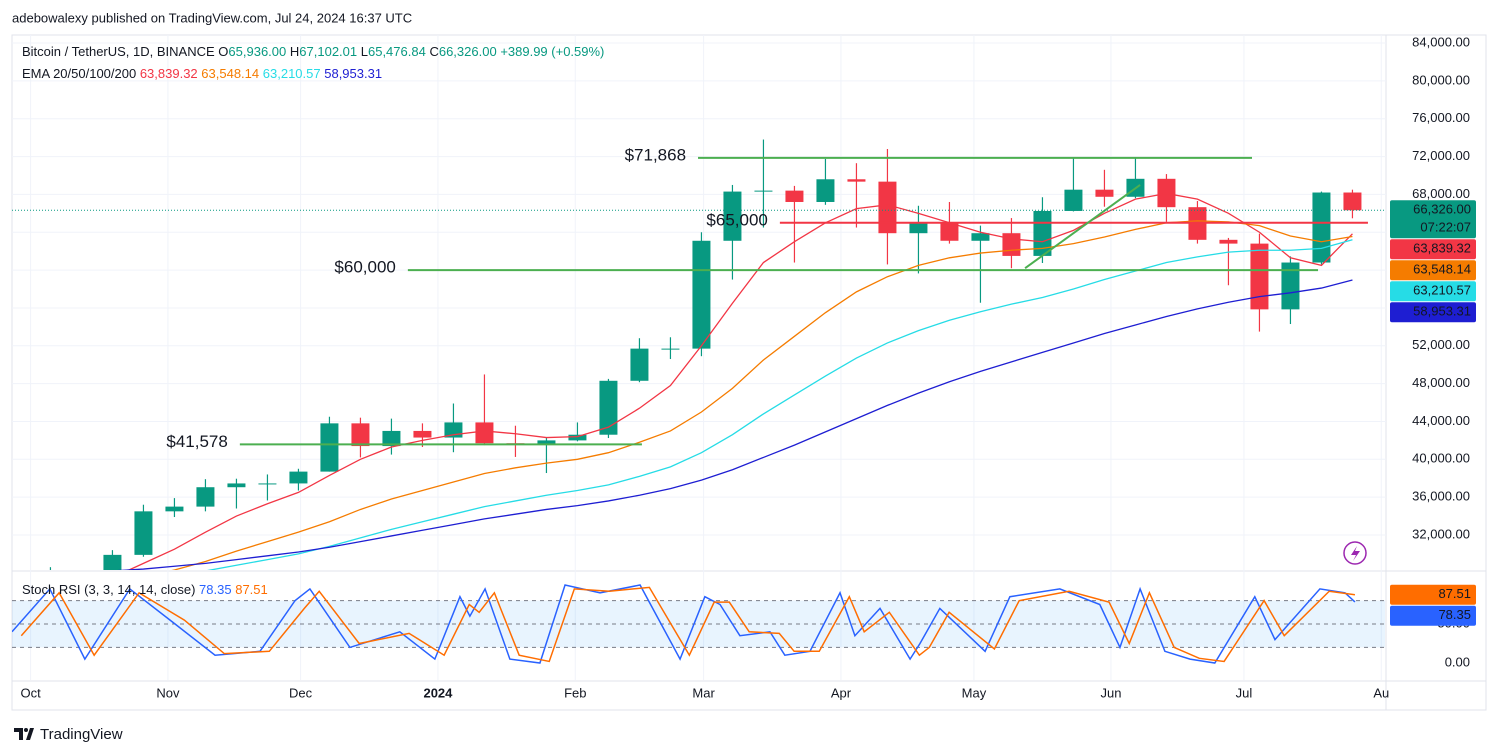 The image size is (1496, 756). I want to click on ohlc-prefix: H, so click(294, 51).